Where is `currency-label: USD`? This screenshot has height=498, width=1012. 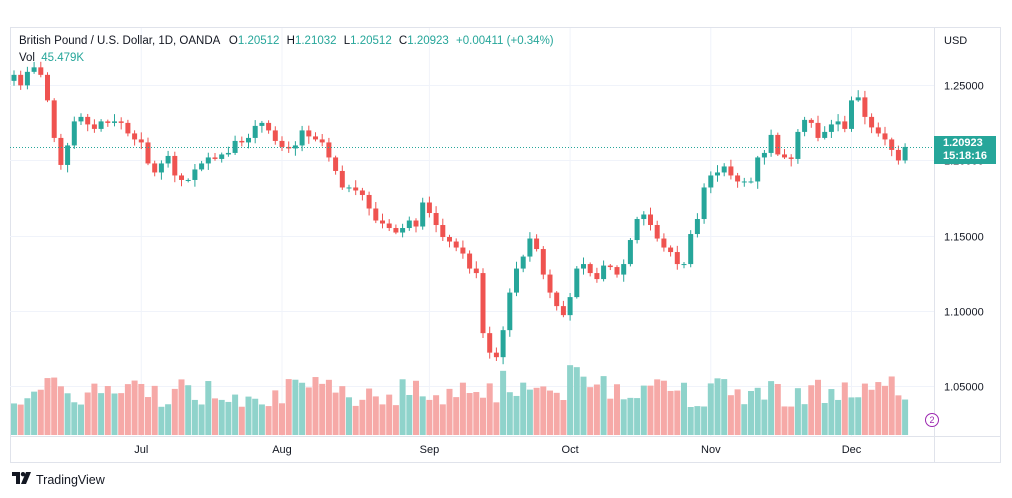
currency-label: USD is located at coordinates (956, 41).